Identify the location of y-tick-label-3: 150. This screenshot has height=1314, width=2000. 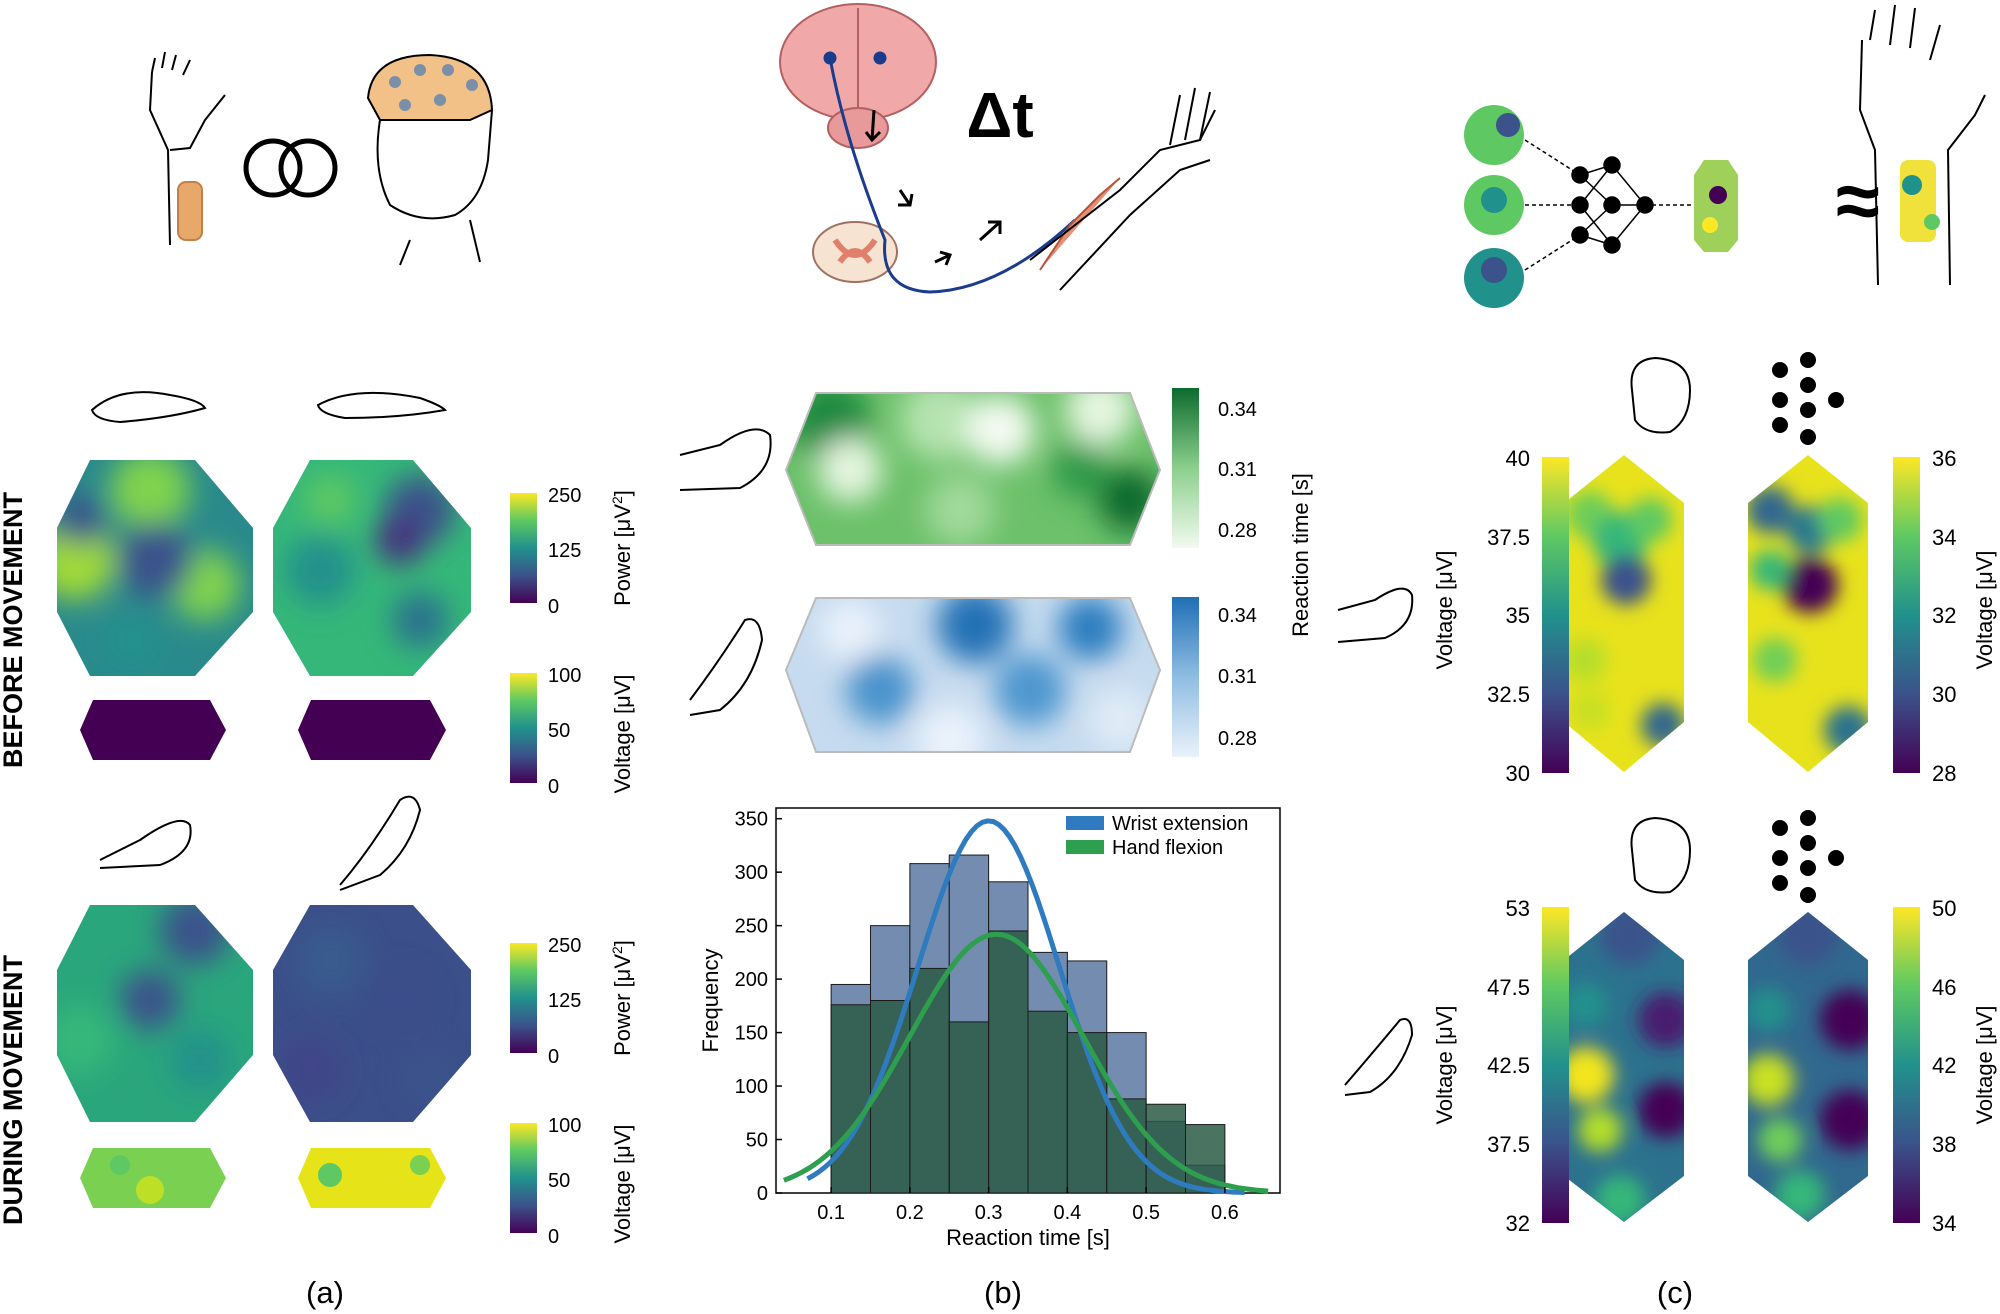
(751, 1034).